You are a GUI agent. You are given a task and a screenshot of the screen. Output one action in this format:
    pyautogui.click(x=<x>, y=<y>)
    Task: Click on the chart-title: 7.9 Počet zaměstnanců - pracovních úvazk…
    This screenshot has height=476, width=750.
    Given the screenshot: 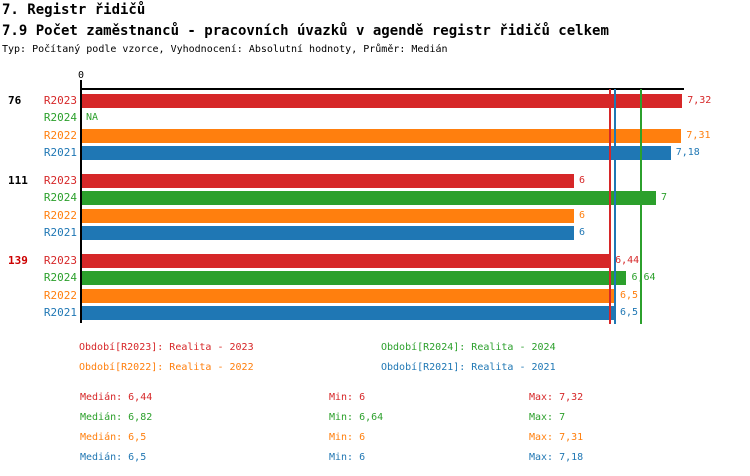 What is the action you would take?
    pyautogui.click(x=305, y=31)
    